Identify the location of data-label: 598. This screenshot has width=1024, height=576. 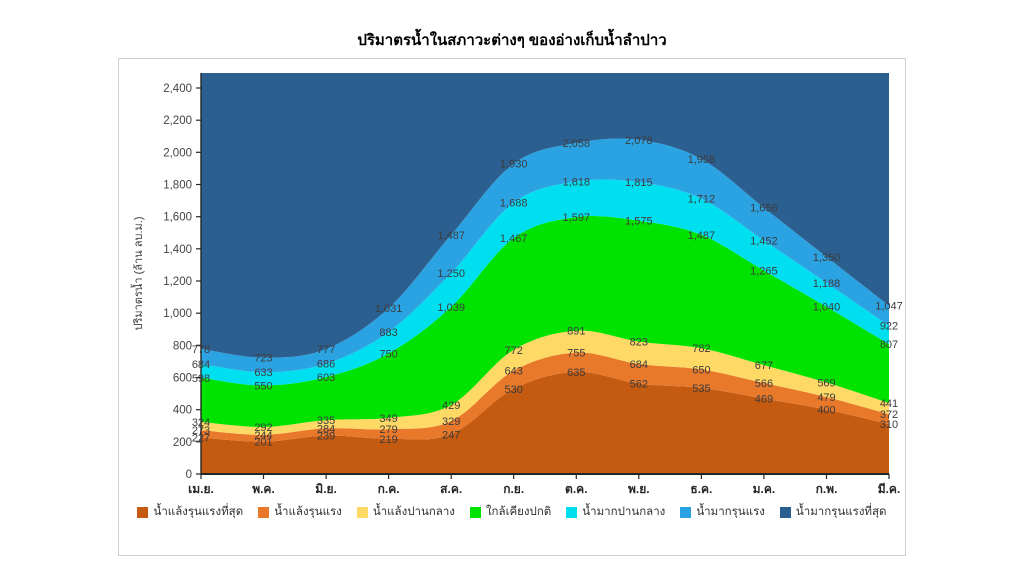
(201, 379).